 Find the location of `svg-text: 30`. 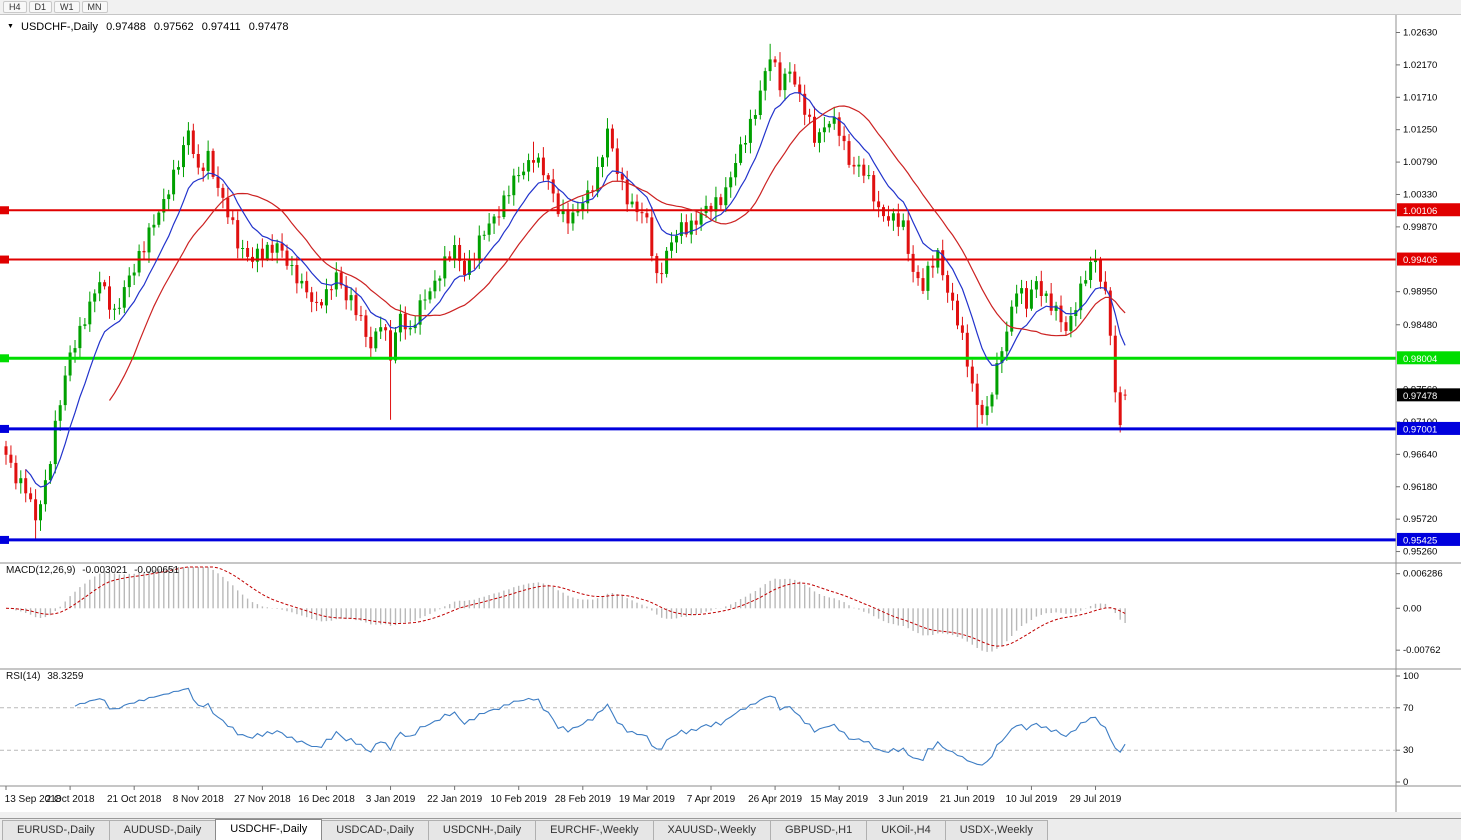

svg-text: 30 is located at coordinates (1408, 750).